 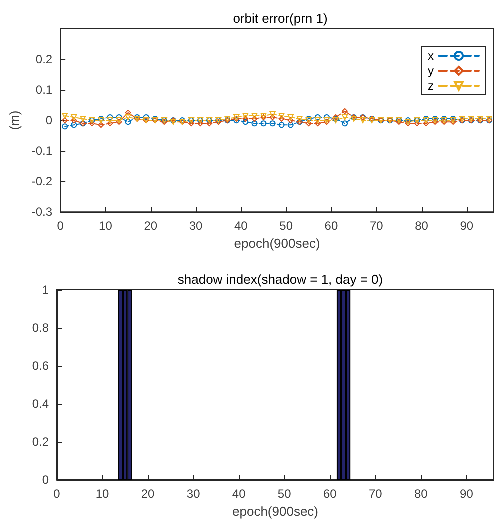 I want to click on chart-title: orbit error(prn 1), so click(x=280, y=18).